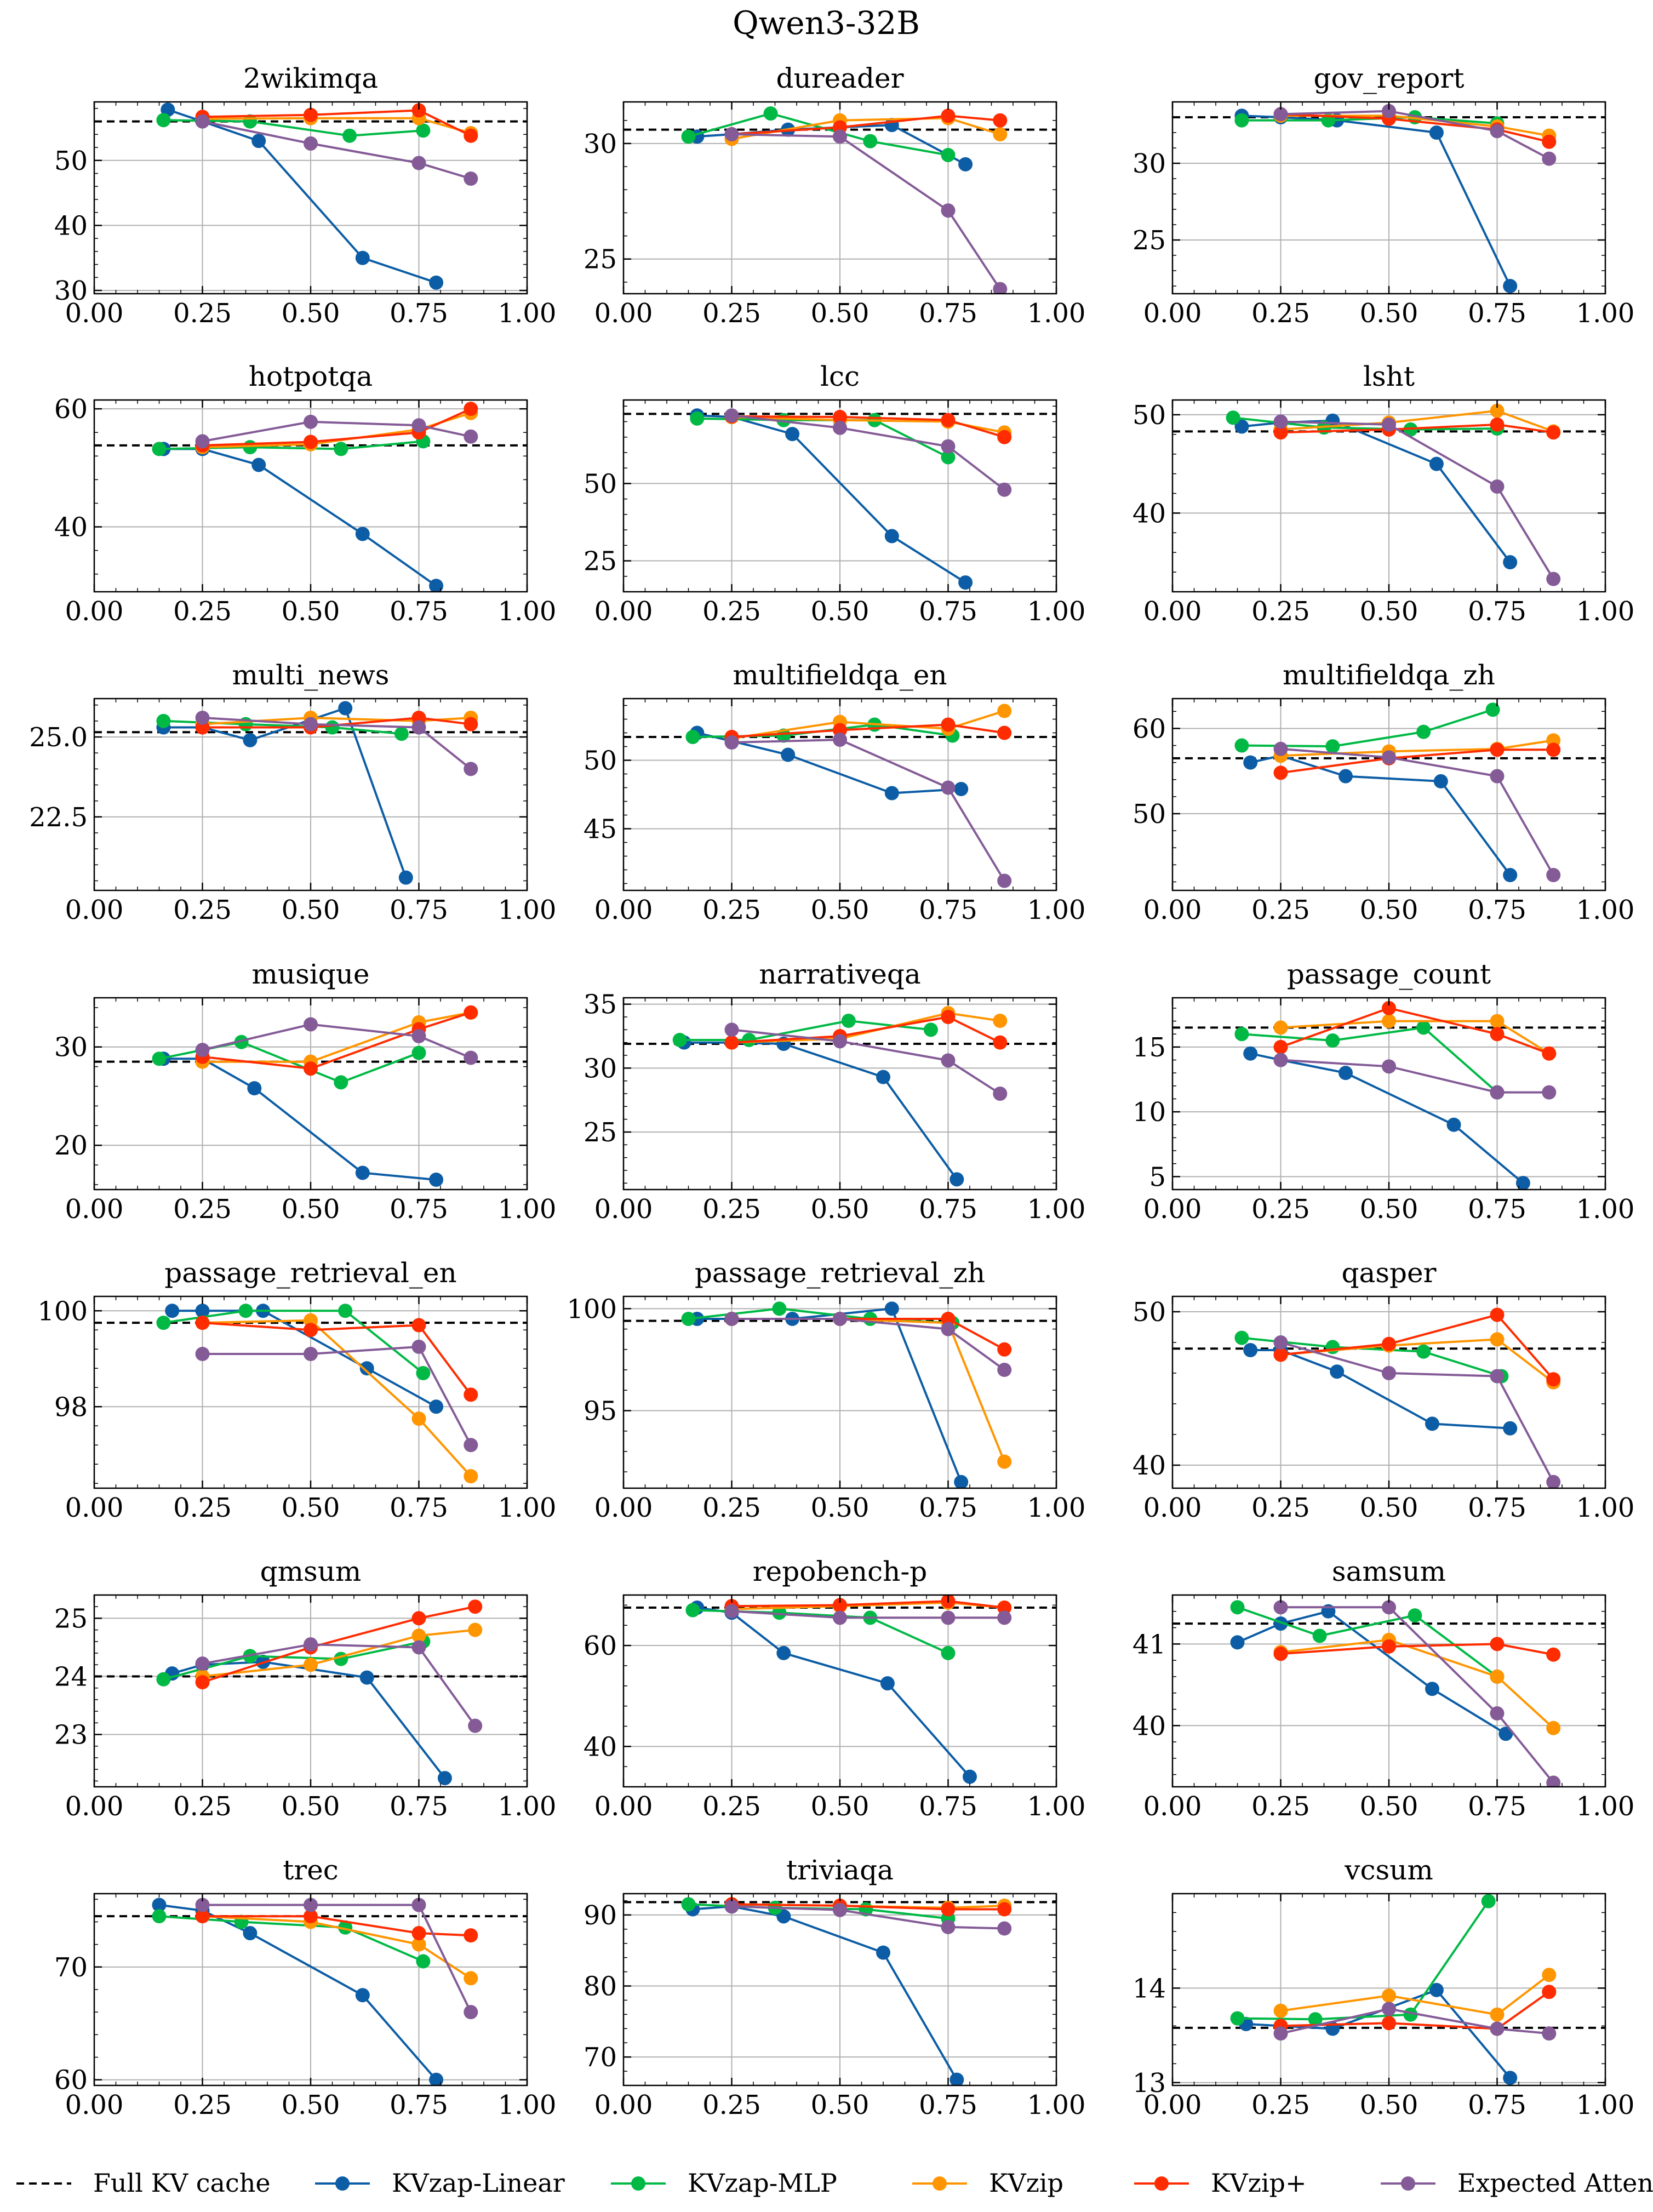 This screenshot has height=2212, width=1653. I want to click on subplot-multi-news: multi_news 0.00 0.25 0.50 0.75 1.00 22.5 25.0, so click(292, 792).